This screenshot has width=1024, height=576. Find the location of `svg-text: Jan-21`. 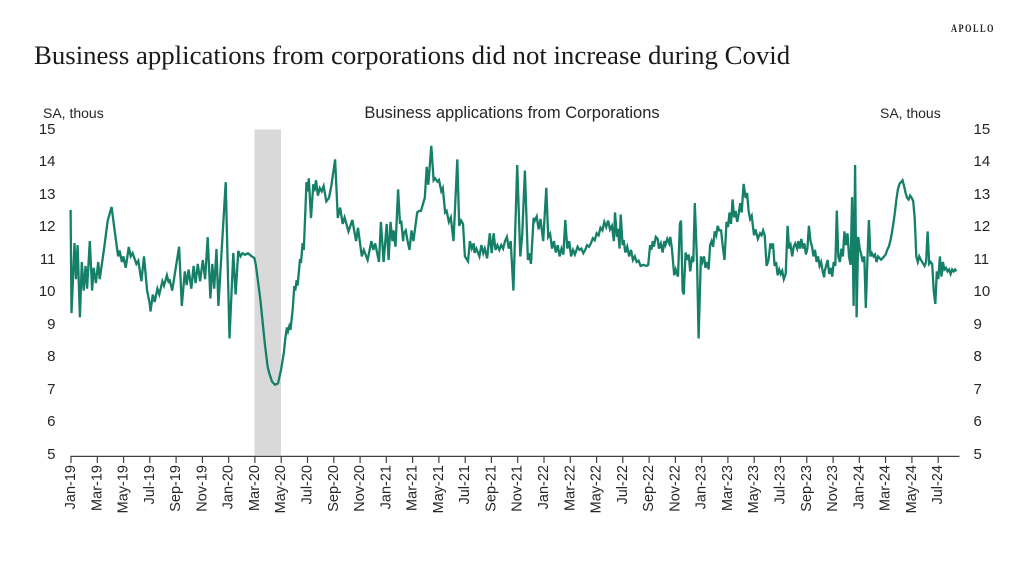

svg-text: Jan-21 is located at coordinates (386, 487).